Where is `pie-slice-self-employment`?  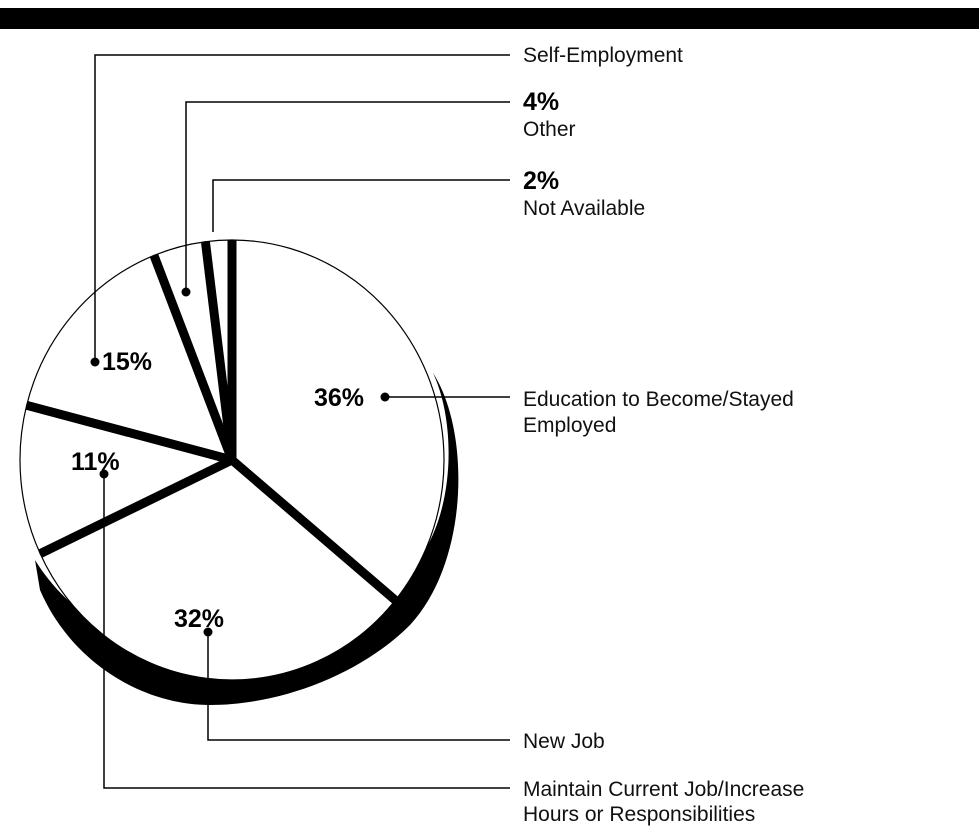
pie-slice-self-employment is located at coordinates (129, 357).